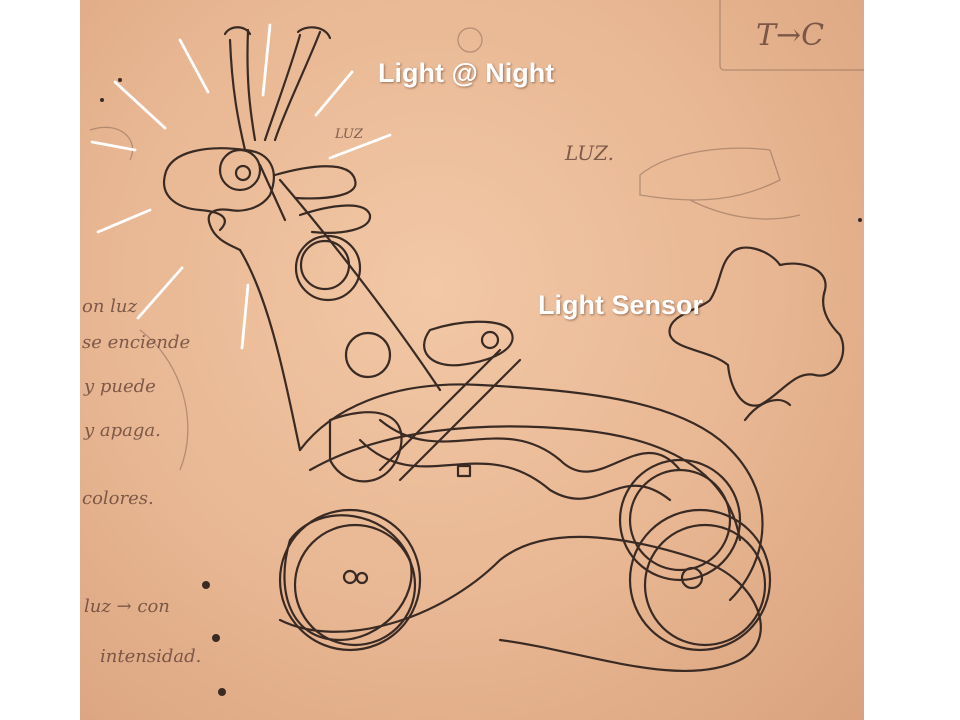  What do you see at coordinates (150, 656) in the screenshot?
I see `note-bottom-2: intensidad.` at bounding box center [150, 656].